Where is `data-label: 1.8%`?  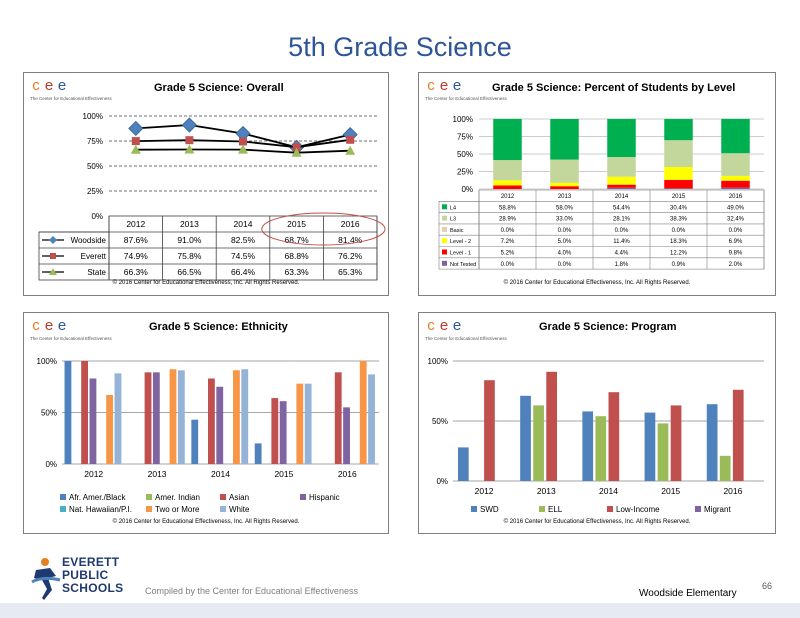
data-label: 1.8% is located at coordinates (622, 265).